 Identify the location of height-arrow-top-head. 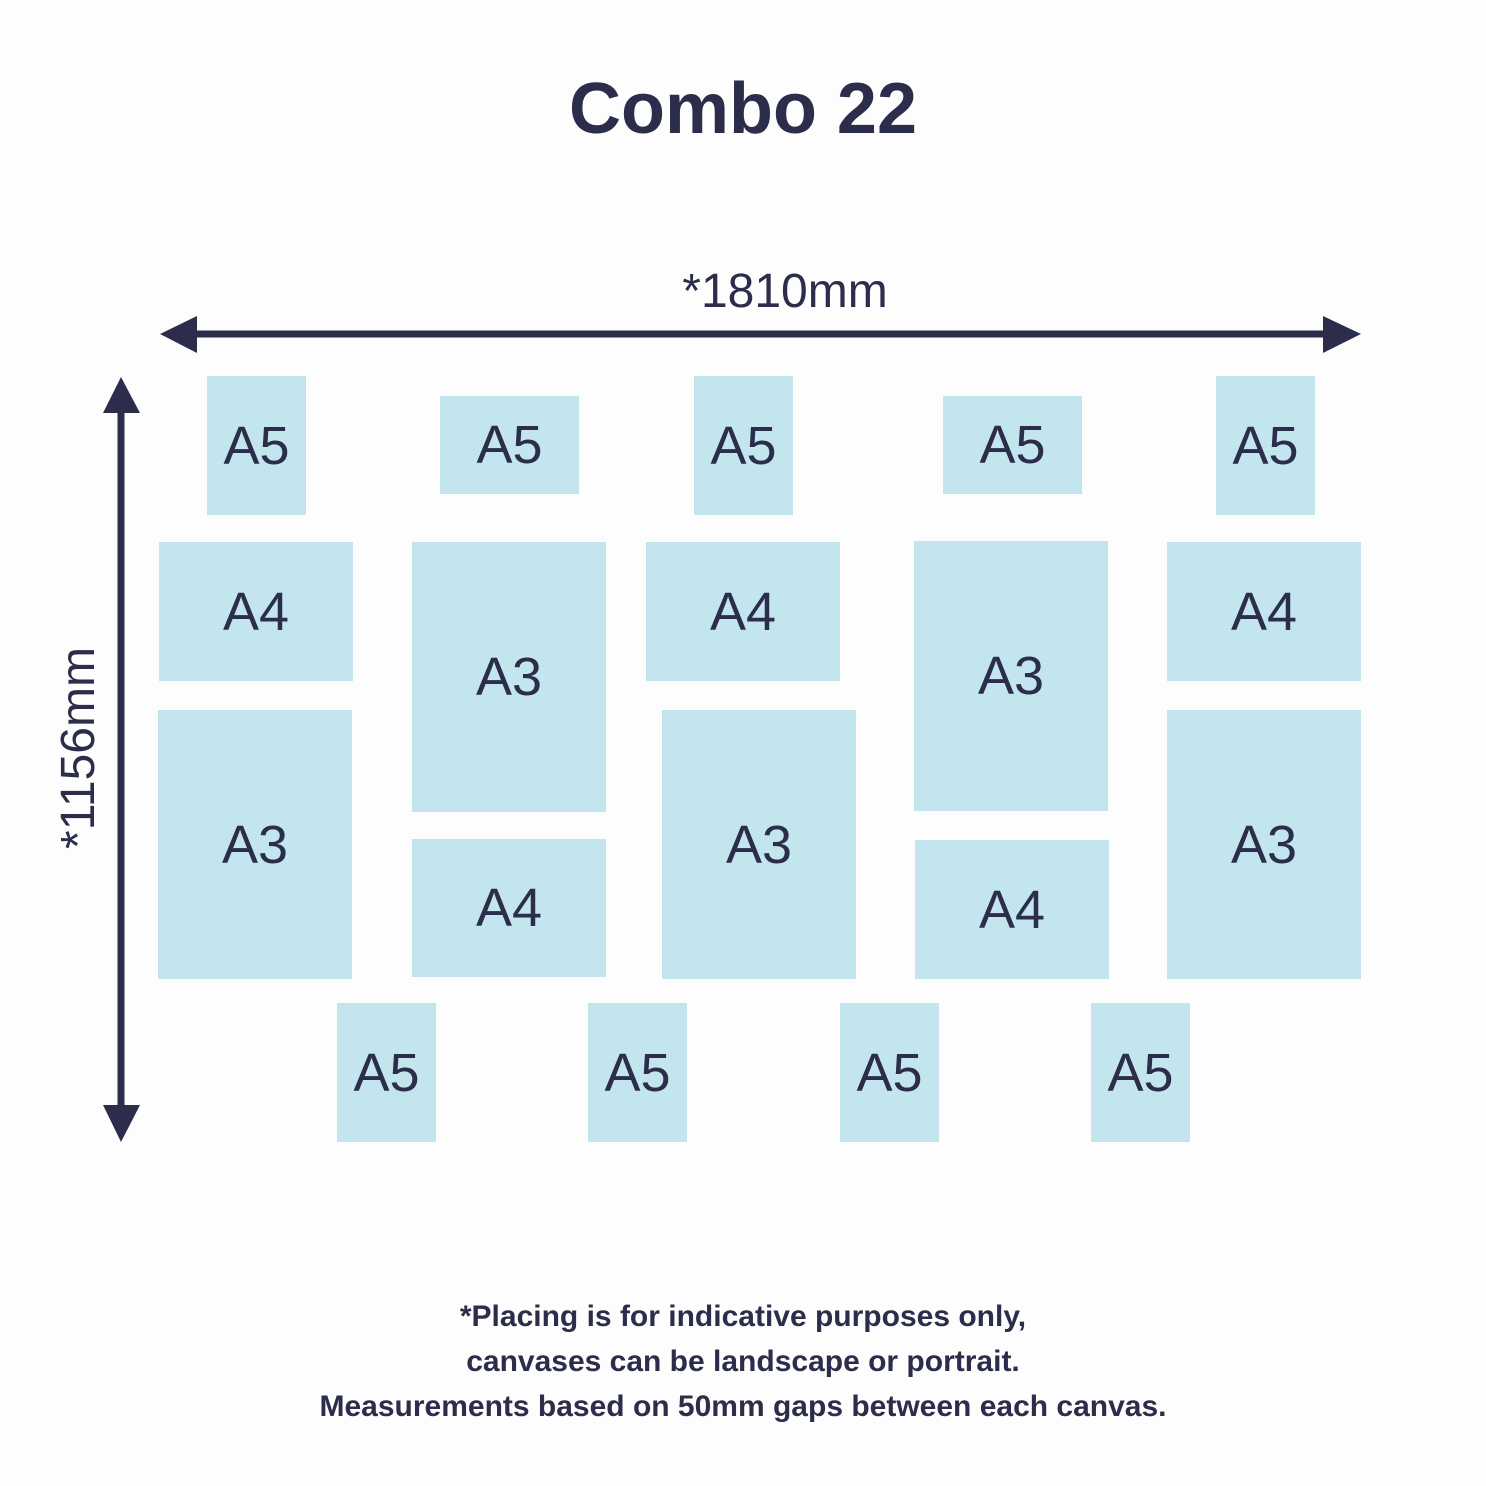
(121, 395).